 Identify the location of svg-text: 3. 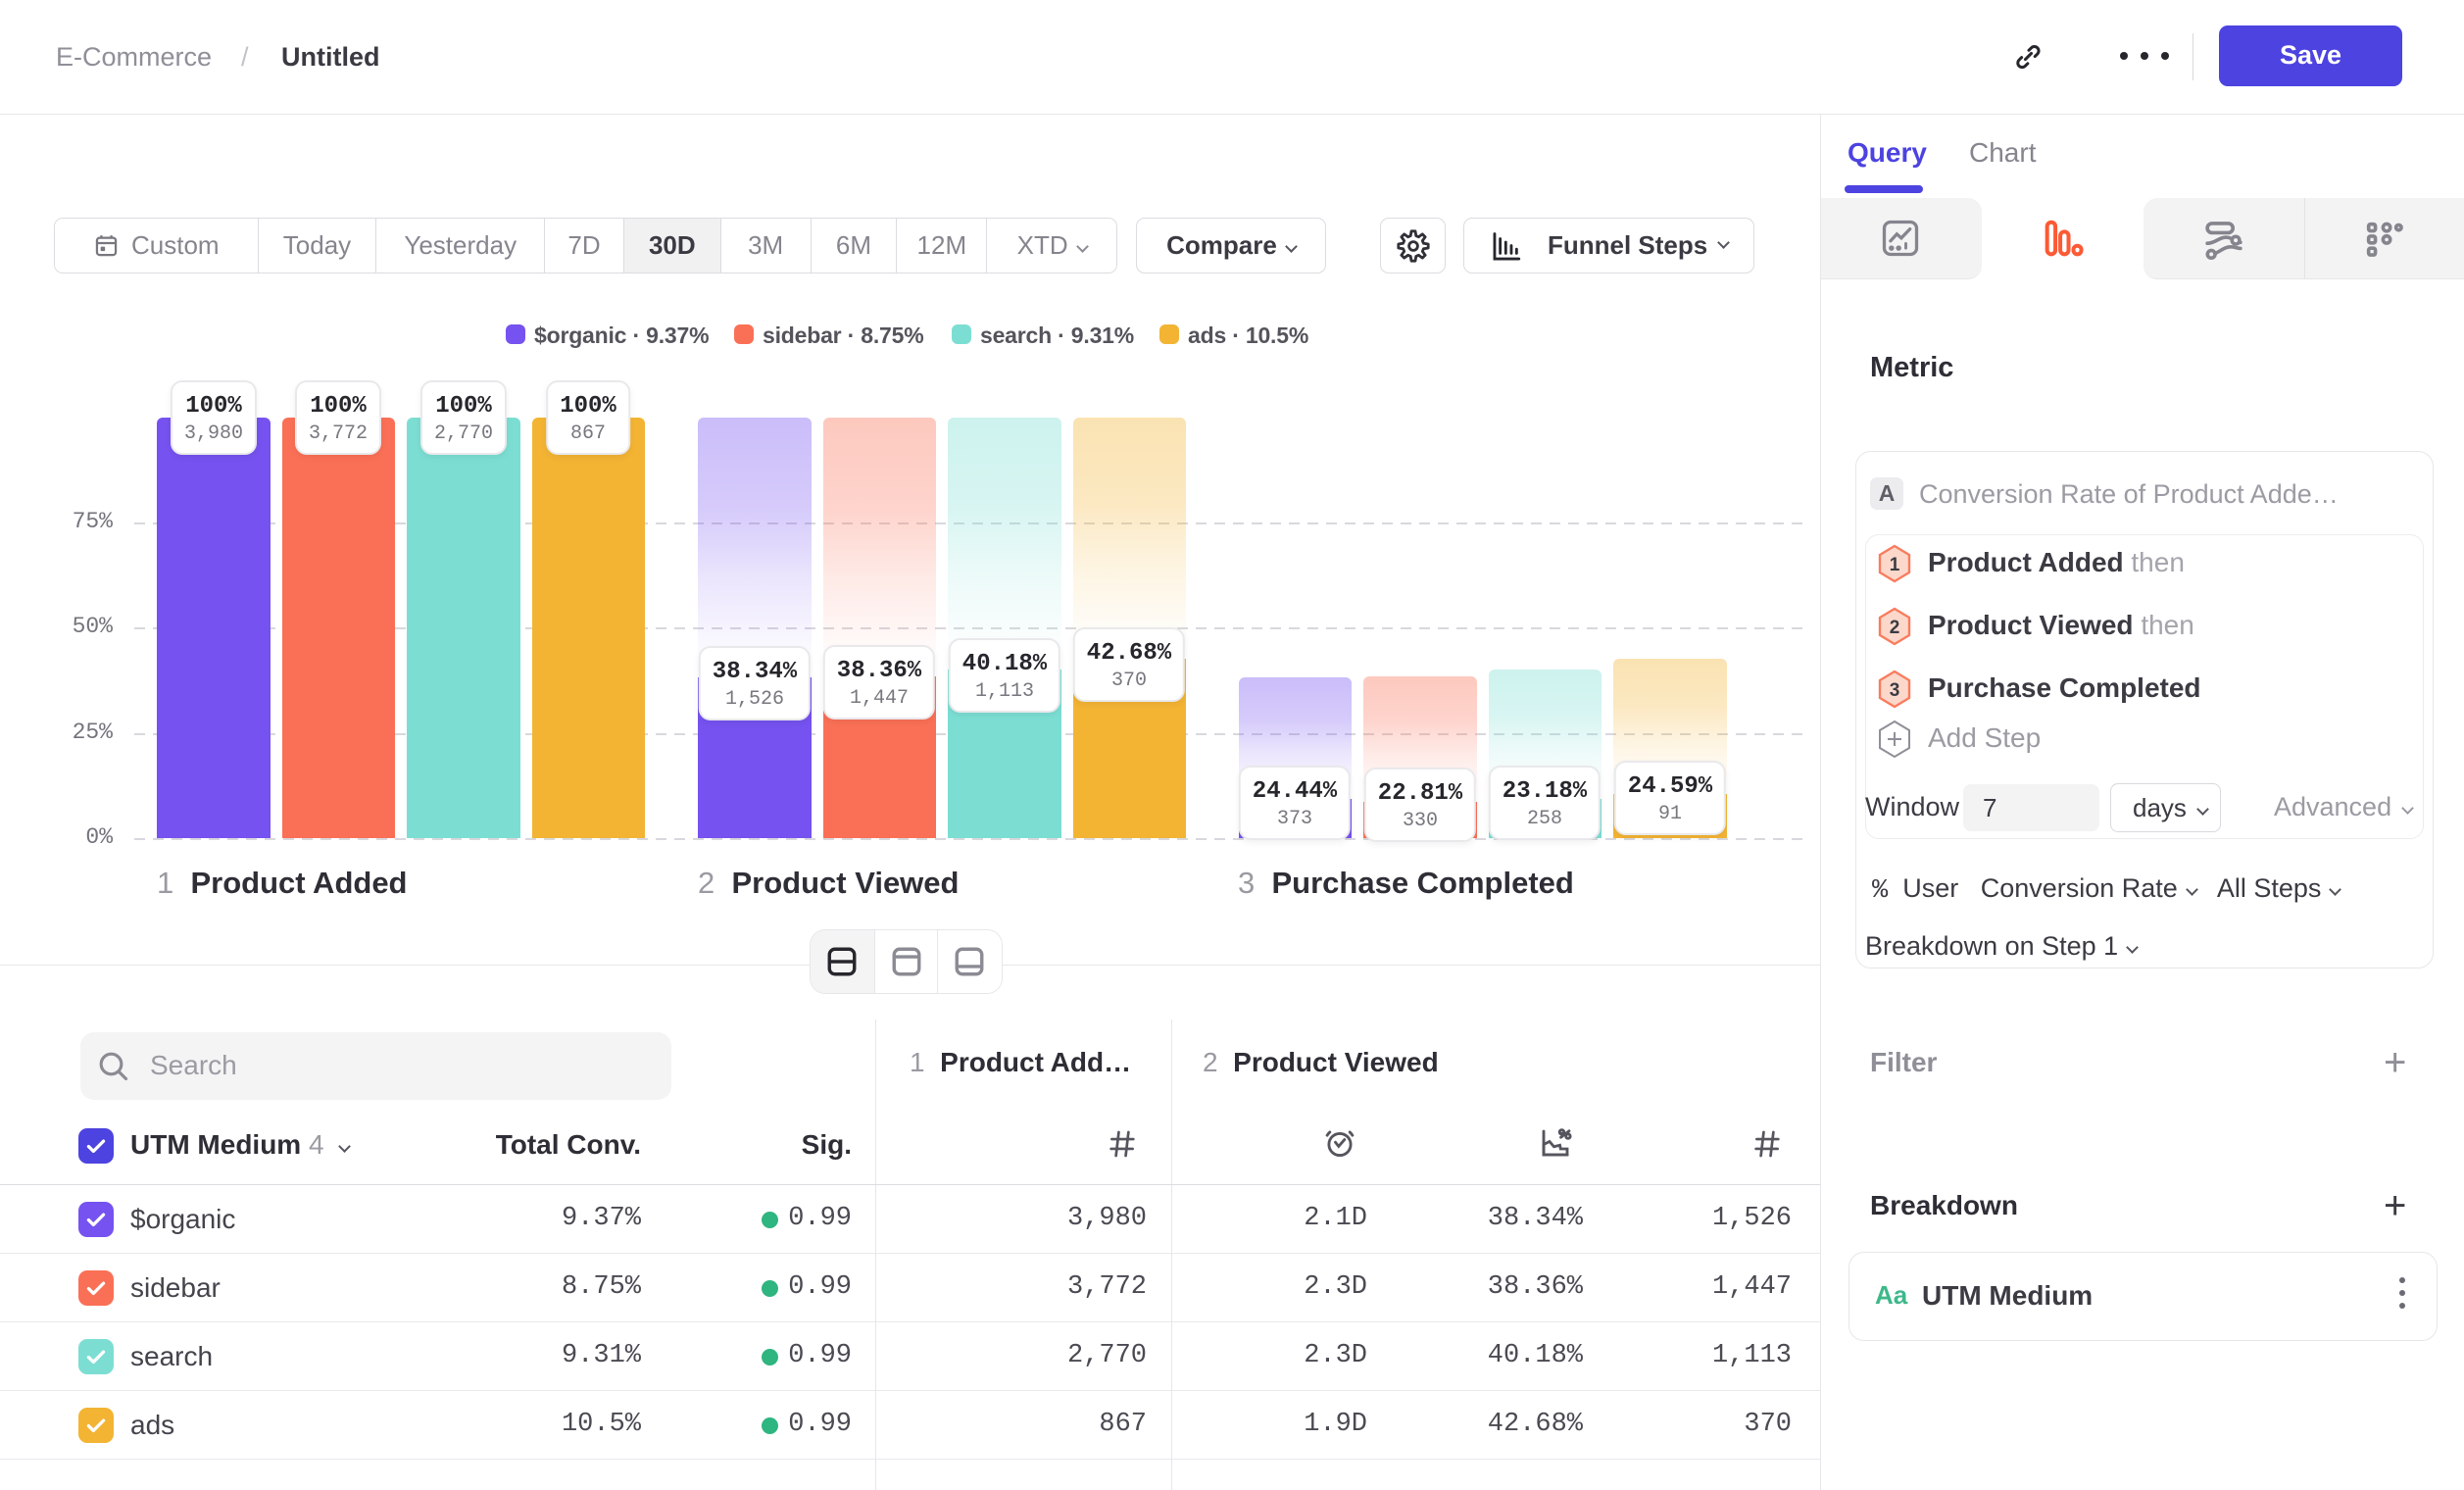
(1895, 691).